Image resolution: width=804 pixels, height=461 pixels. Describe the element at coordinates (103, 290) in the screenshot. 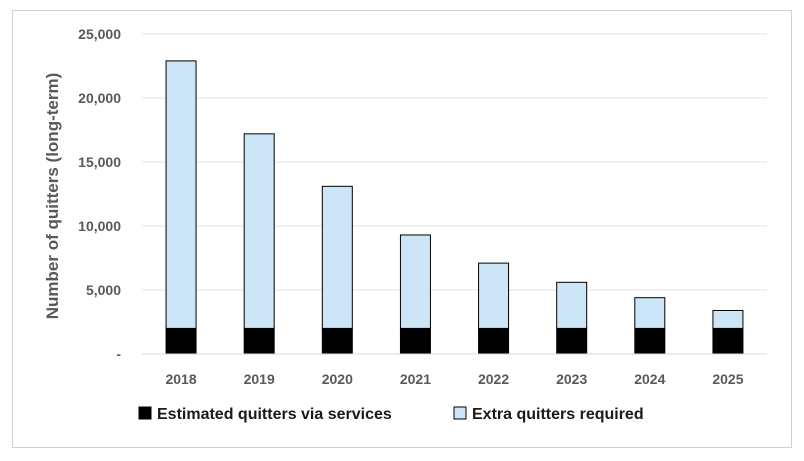

I see `y-tick-label: 5,000` at that location.